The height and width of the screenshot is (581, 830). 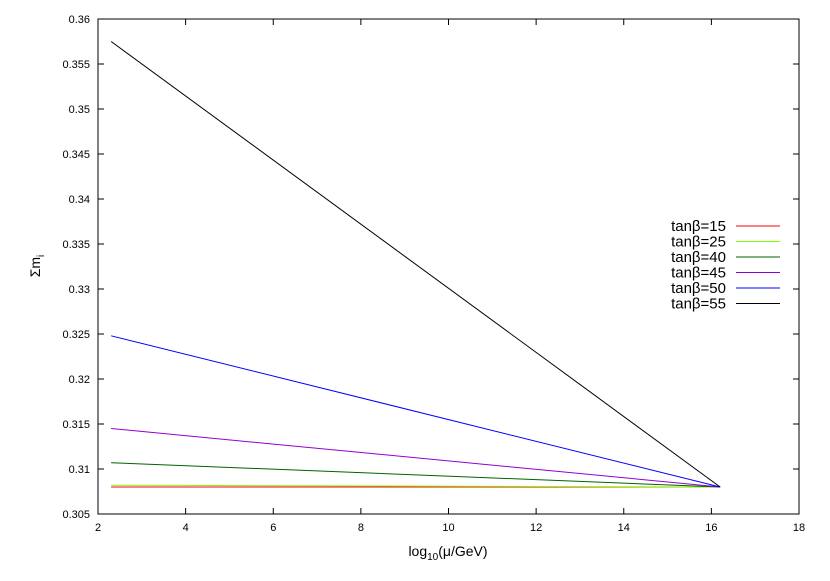 What do you see at coordinates (698, 288) in the screenshot?
I see `legend-label: tanβ=50` at bounding box center [698, 288].